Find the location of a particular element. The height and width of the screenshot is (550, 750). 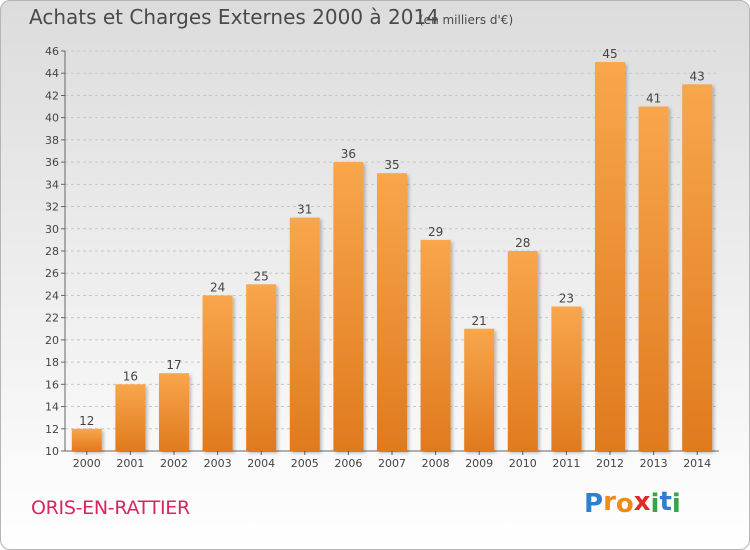

x-tick-label: 2006 is located at coordinates (348, 463).